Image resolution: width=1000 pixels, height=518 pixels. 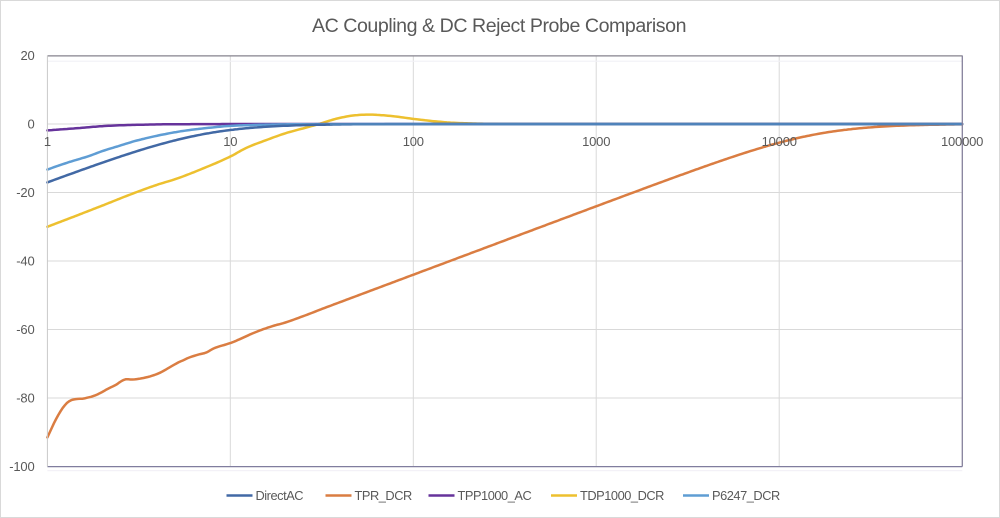 I want to click on svg-text: 100000, so click(x=962, y=141).